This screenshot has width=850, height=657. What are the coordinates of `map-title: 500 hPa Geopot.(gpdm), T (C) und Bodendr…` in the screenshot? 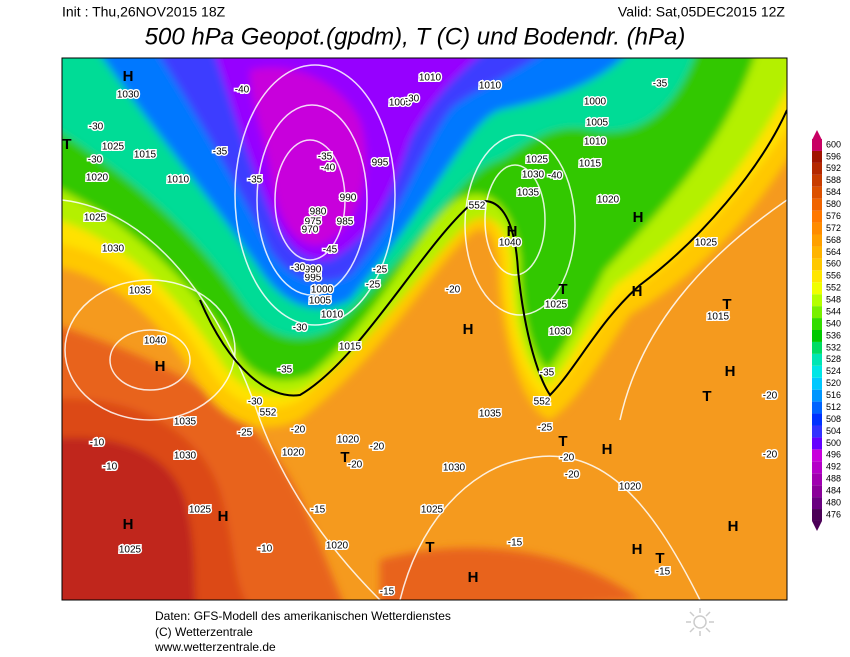 It's located at (415, 36).